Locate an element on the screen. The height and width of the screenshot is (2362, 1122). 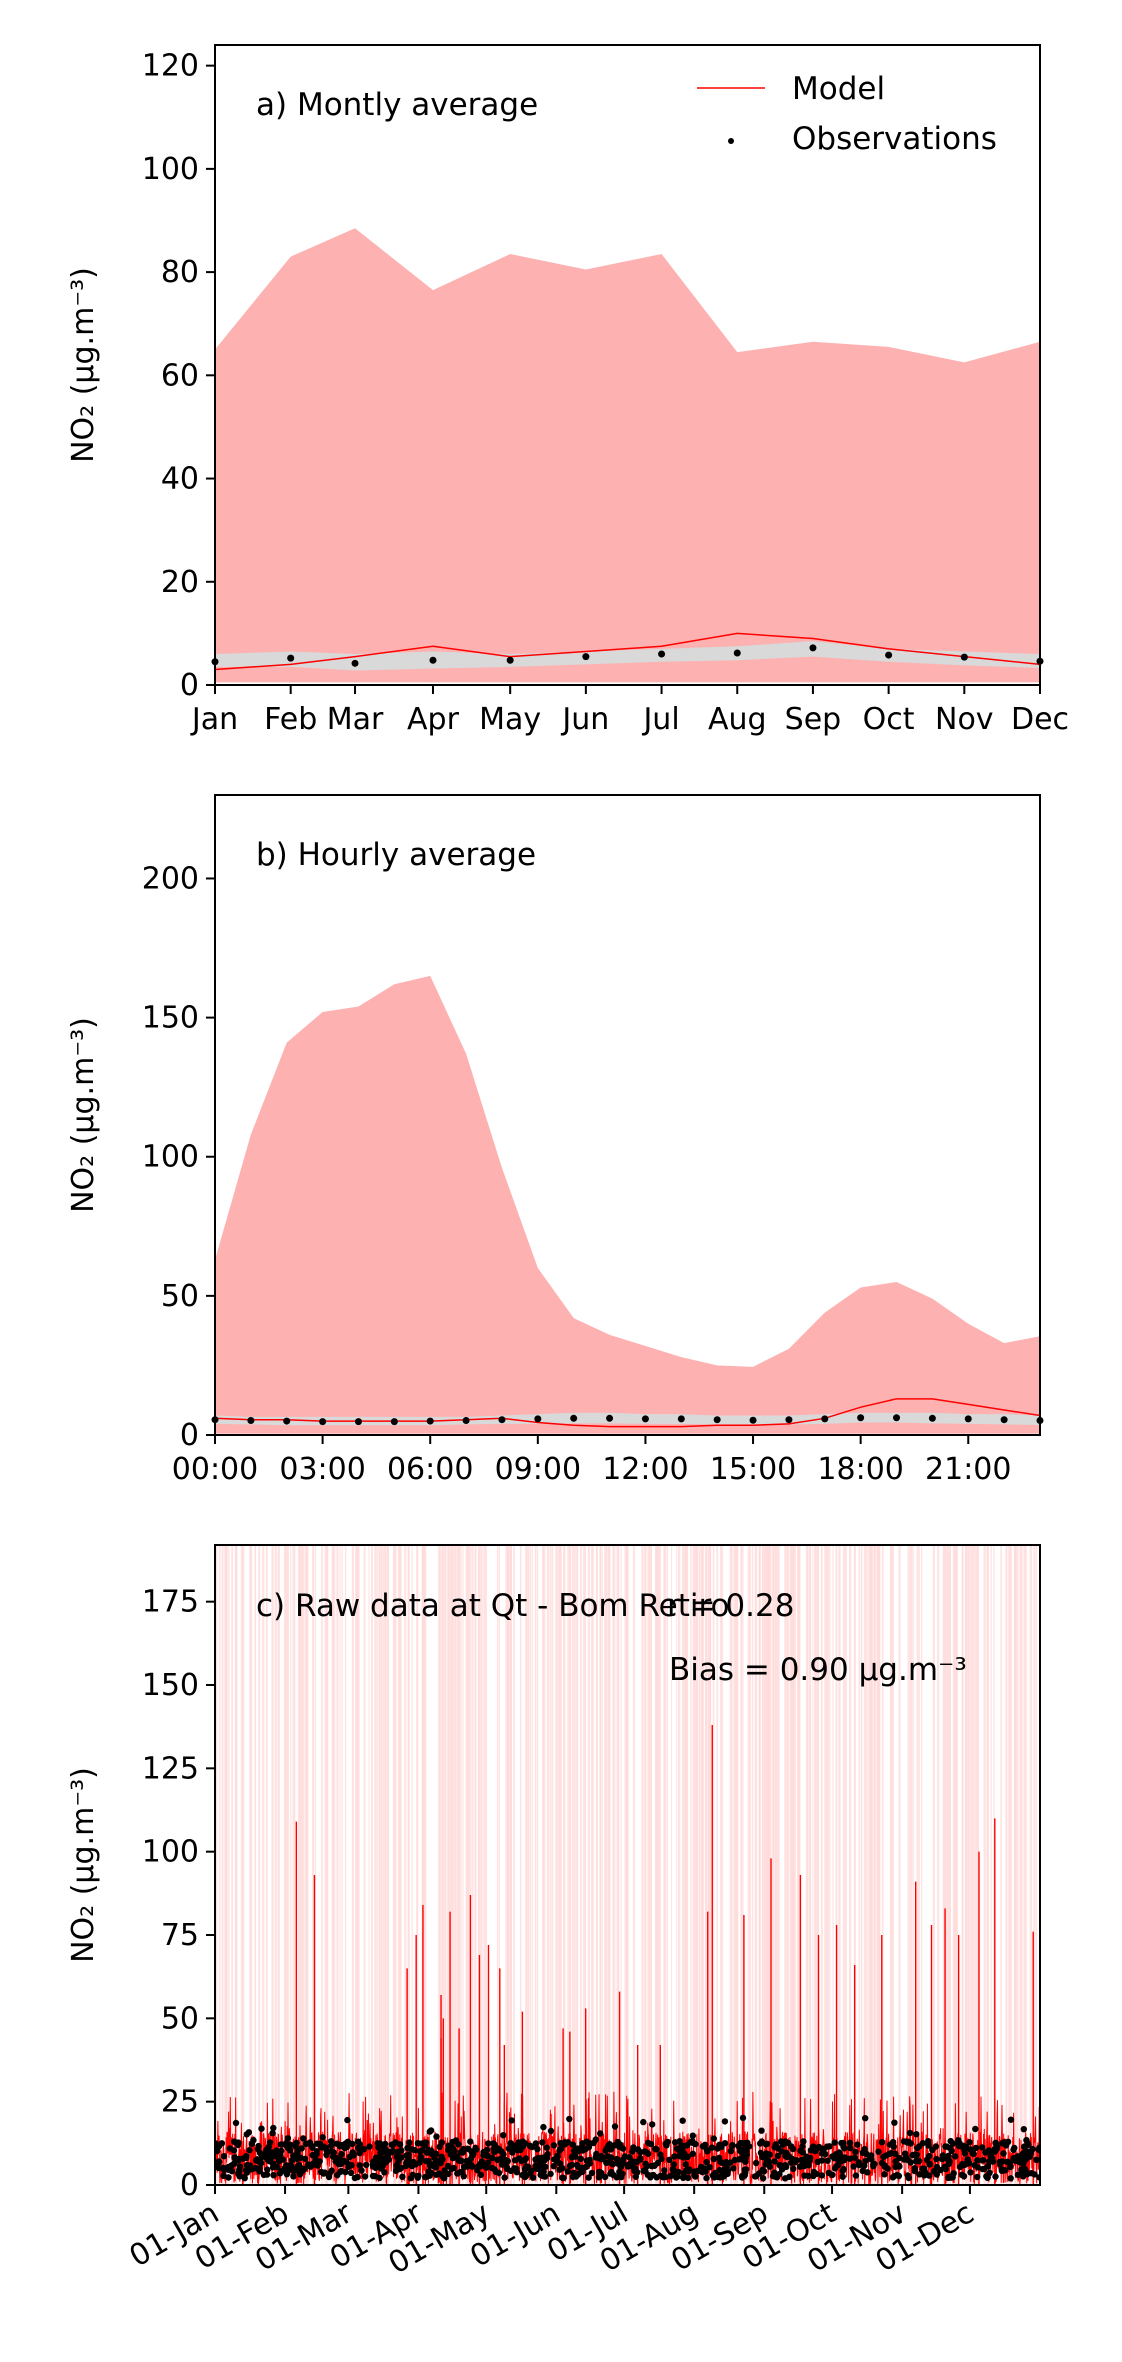
panel-a-xtick-label: Jun is located at coordinates (584, 719).